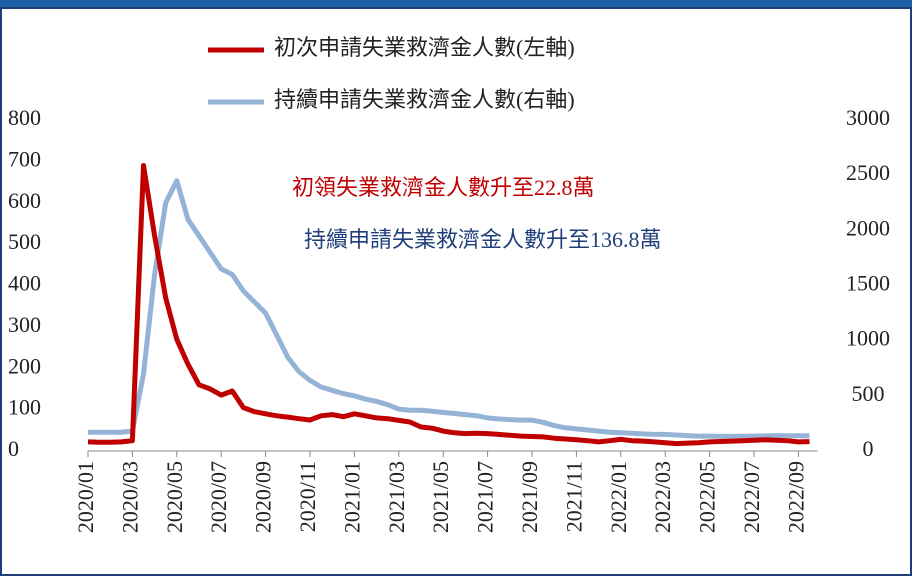 The width and height of the screenshot is (912, 576). Describe the element at coordinates (85, 497) in the screenshot. I see `x-tick-label: 2020/01` at that location.